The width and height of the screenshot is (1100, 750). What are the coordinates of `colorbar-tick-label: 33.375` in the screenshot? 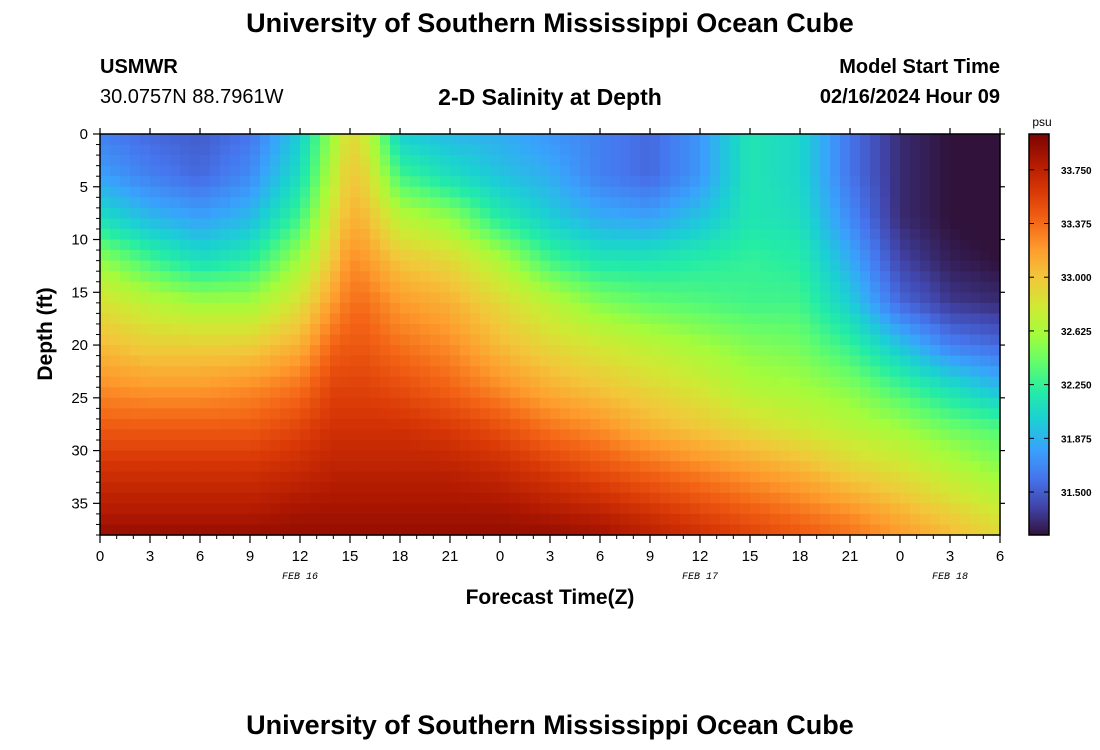 It's located at (1076, 225).